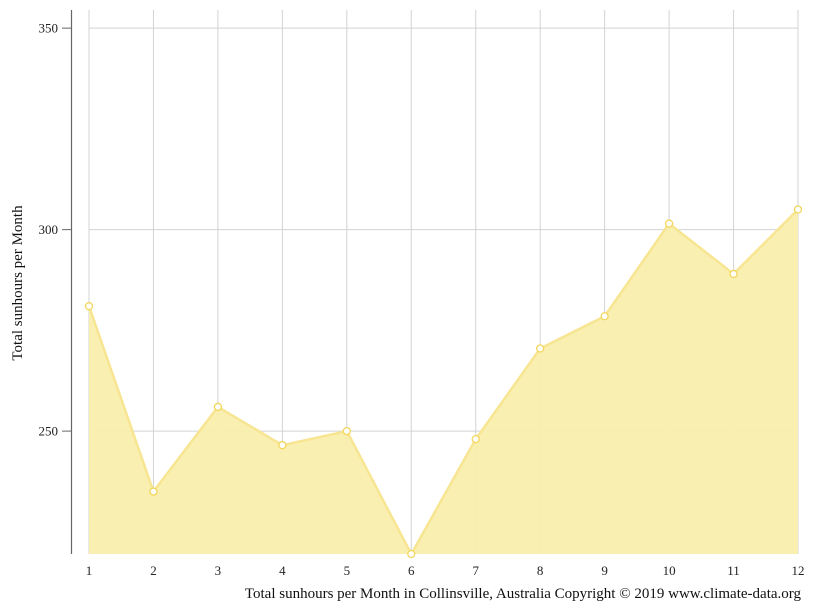 Image resolution: width=815 pixels, height=611 pixels. Describe the element at coordinates (49, 28) in the screenshot. I see `y-tick-label: 350` at that location.